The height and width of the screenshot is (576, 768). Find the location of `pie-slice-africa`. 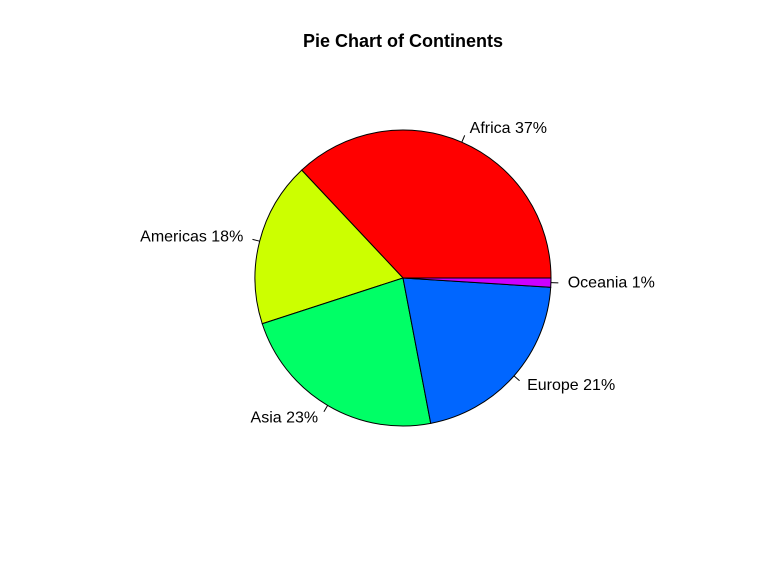

pie-slice-africa is located at coordinates (426, 204).